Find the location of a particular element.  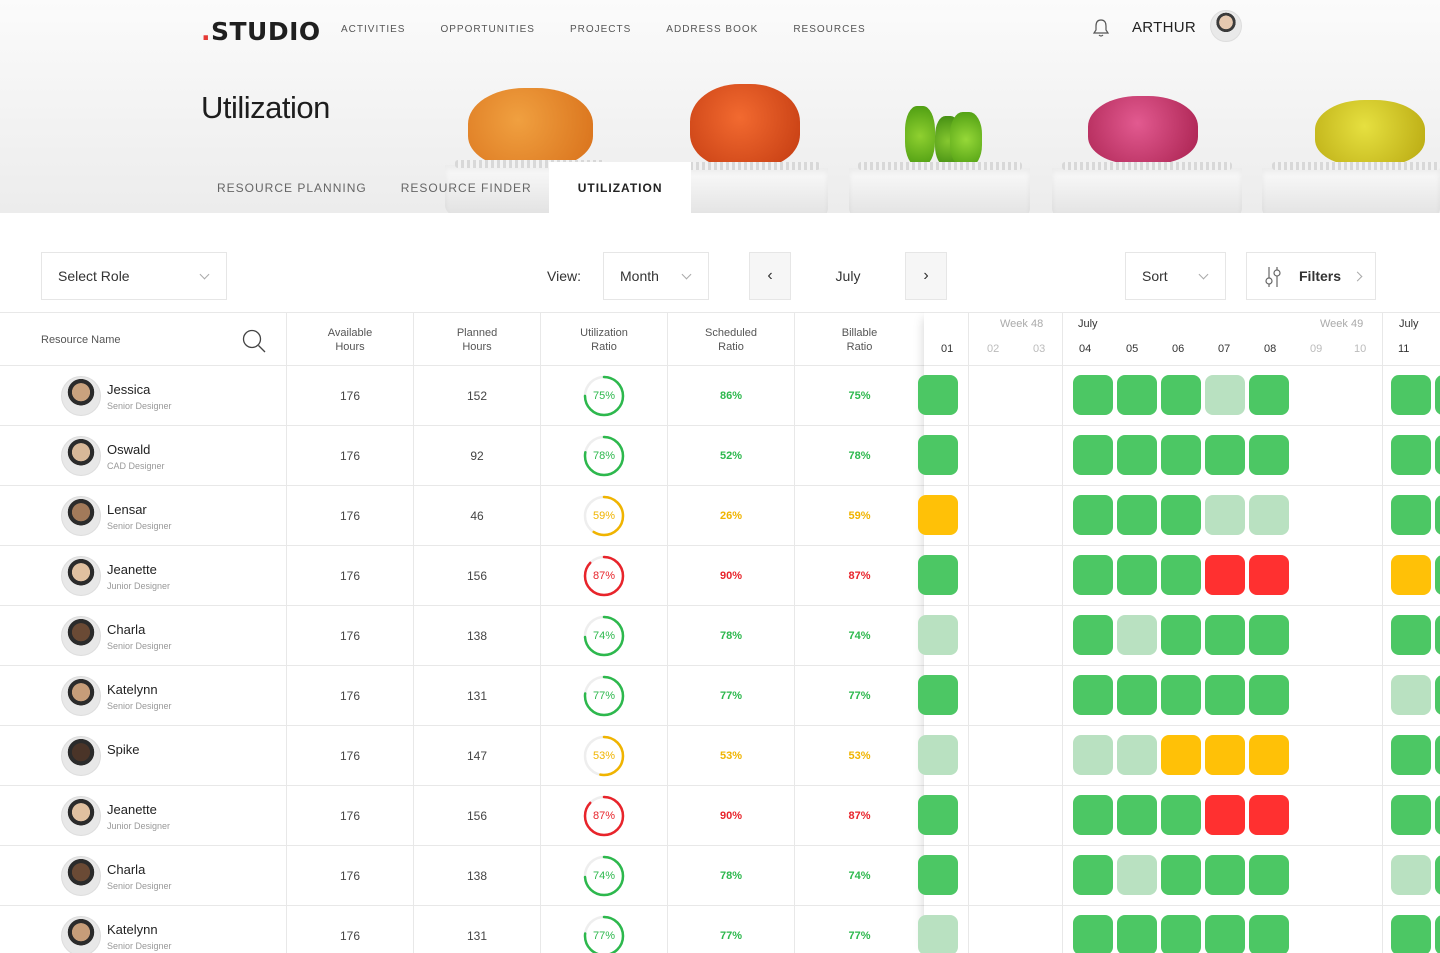

table-row: Spike 176 147 53% 53% 53% is located at coordinates (720, 756).